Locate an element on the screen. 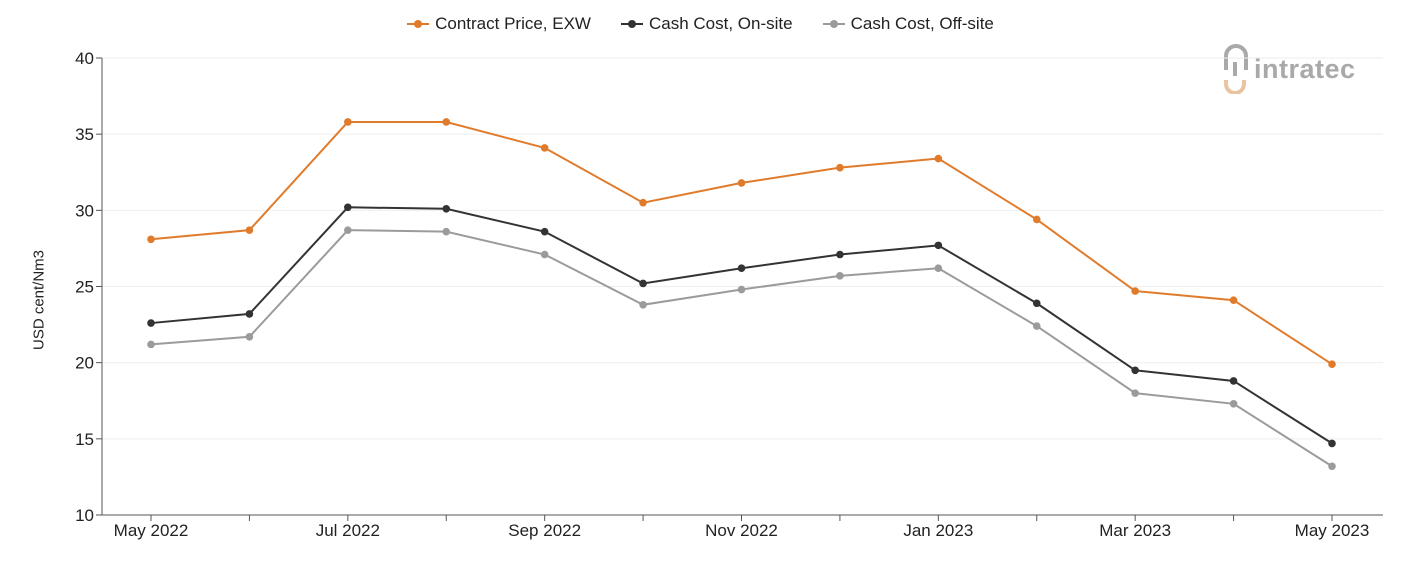  legend-item-contract-price: Contract Price, EXW is located at coordinates (499, 24).